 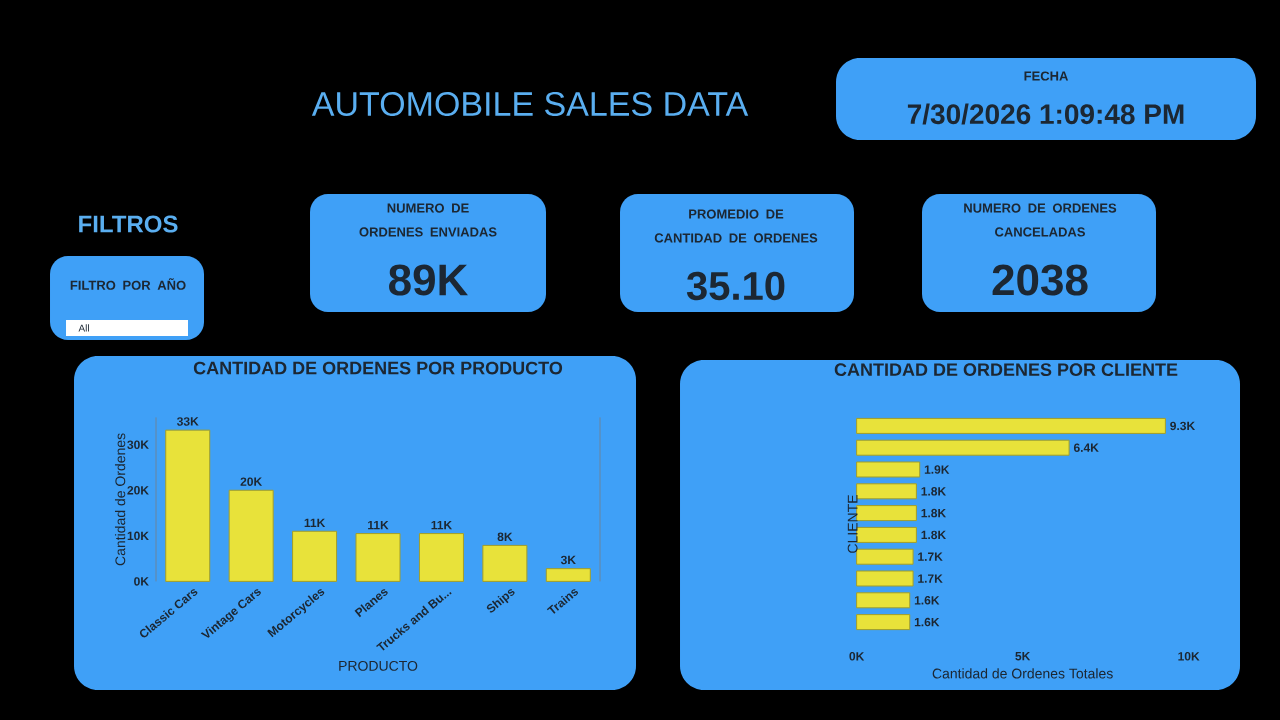 I want to click on text: 7/30/2026 1:09:48 PM, so click(x=1045, y=114).